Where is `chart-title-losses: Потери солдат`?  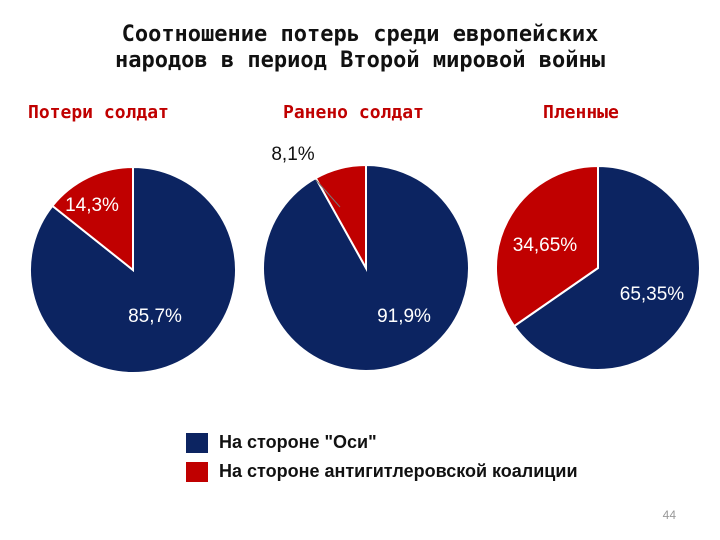 chart-title-losses: Потери солдат is located at coordinates (98, 112).